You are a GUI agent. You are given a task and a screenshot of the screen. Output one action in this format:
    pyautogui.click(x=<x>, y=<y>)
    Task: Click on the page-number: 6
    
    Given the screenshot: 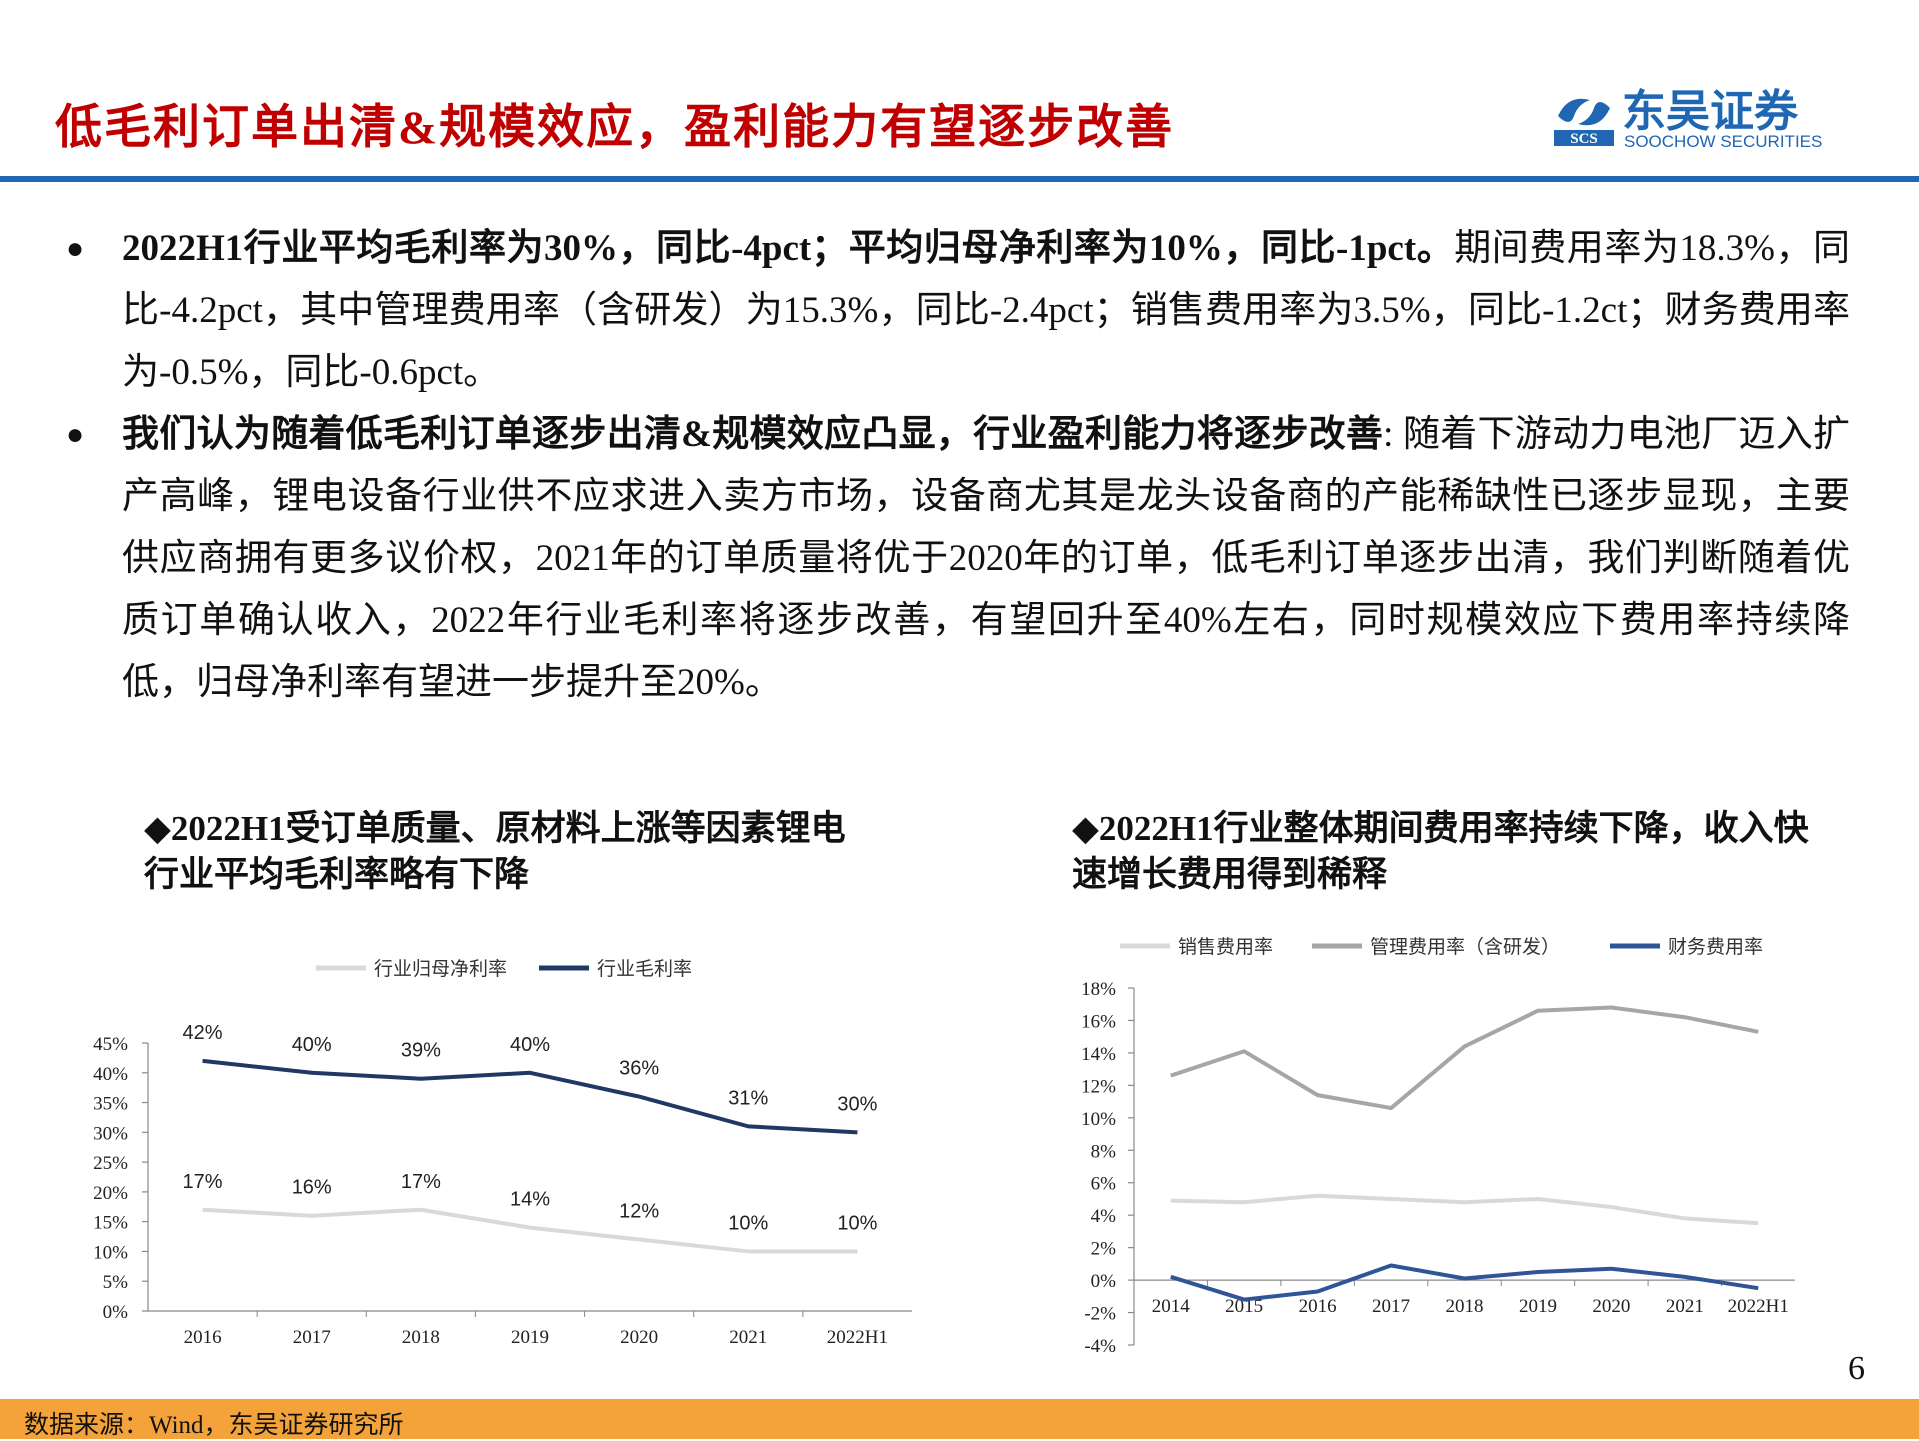 What is the action you would take?
    pyautogui.click(x=1856, y=1368)
    